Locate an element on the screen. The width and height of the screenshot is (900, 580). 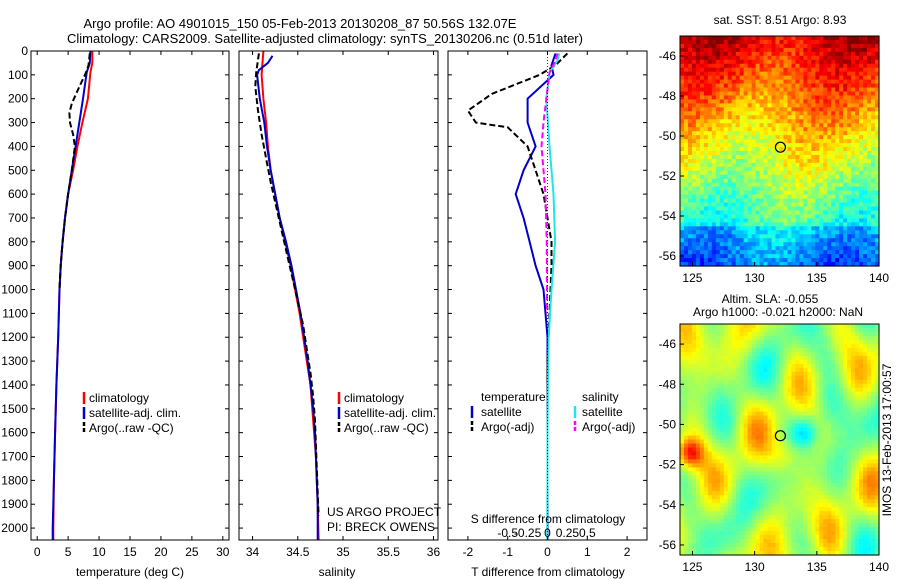
x-tick-label: 36 is located at coordinates (434, 552).